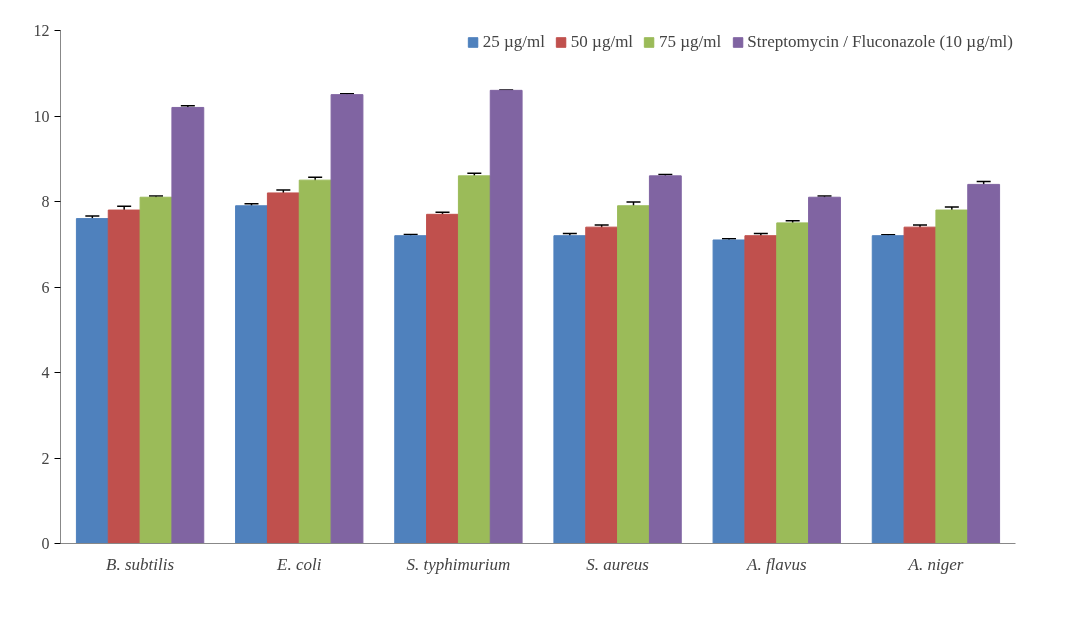  I want to click on legend-label: 75 µg/ml, so click(690, 42).